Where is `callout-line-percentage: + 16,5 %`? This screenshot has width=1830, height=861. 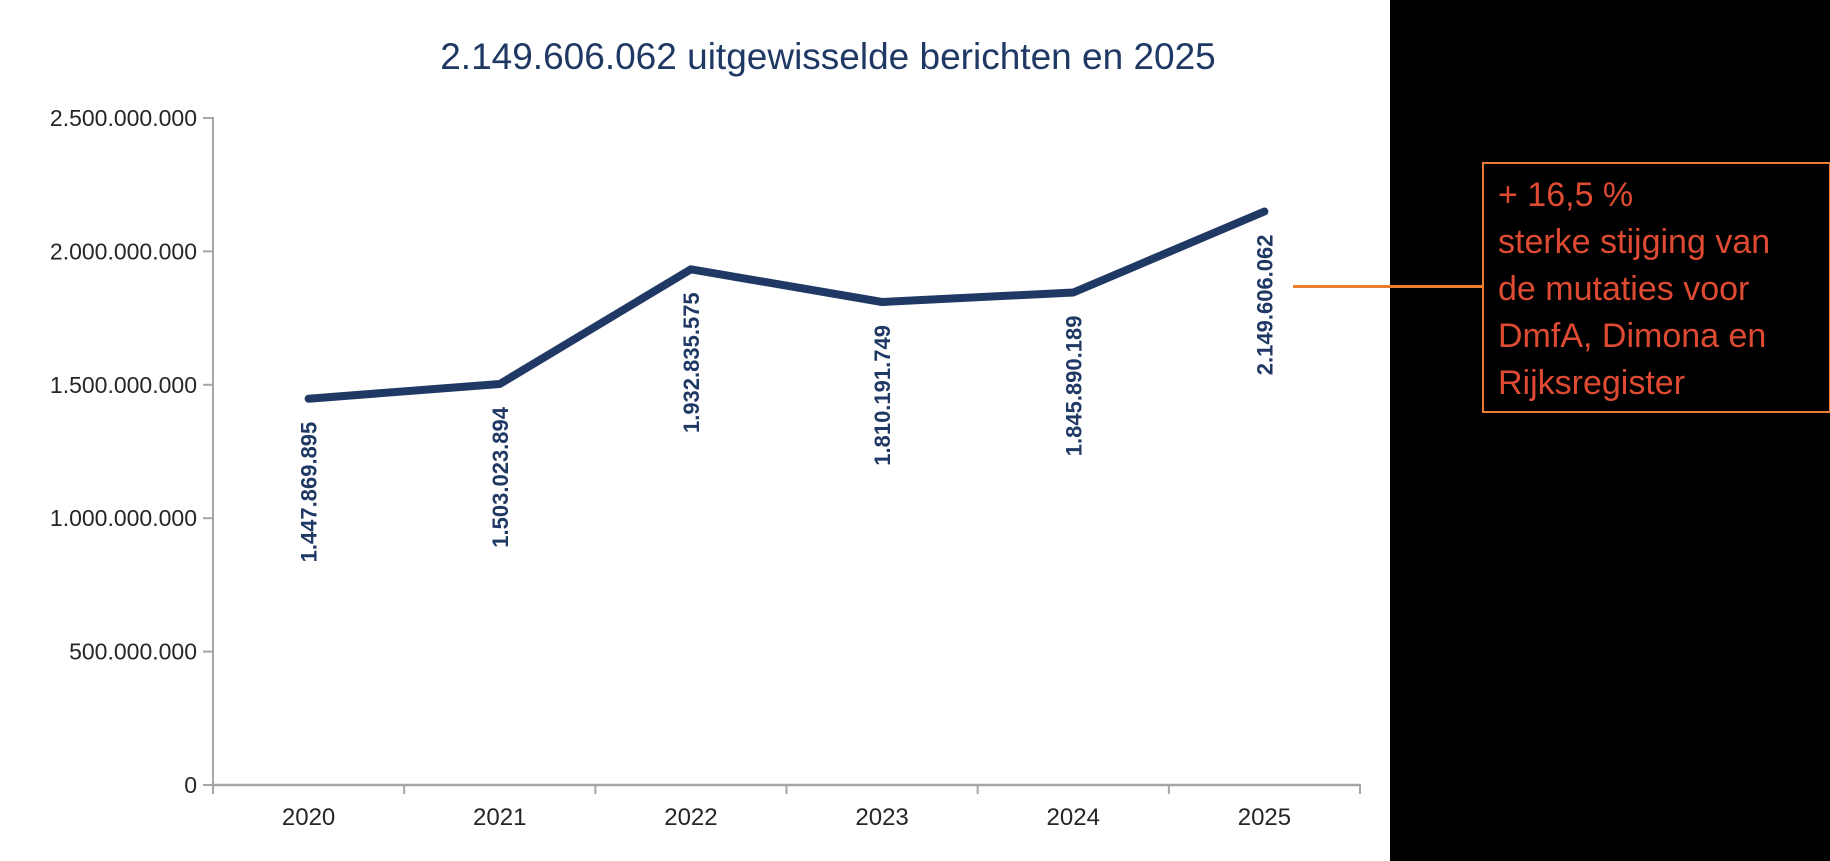
callout-line-percentage: + 16,5 % is located at coordinates (1566, 195).